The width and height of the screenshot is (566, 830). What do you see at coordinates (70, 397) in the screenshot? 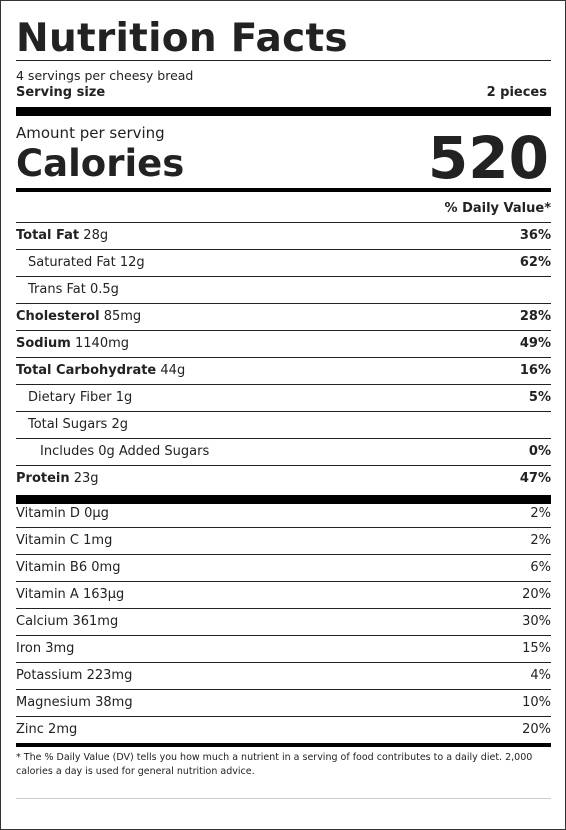
I see `nutrient-name: Dietary Fiber` at bounding box center [70, 397].